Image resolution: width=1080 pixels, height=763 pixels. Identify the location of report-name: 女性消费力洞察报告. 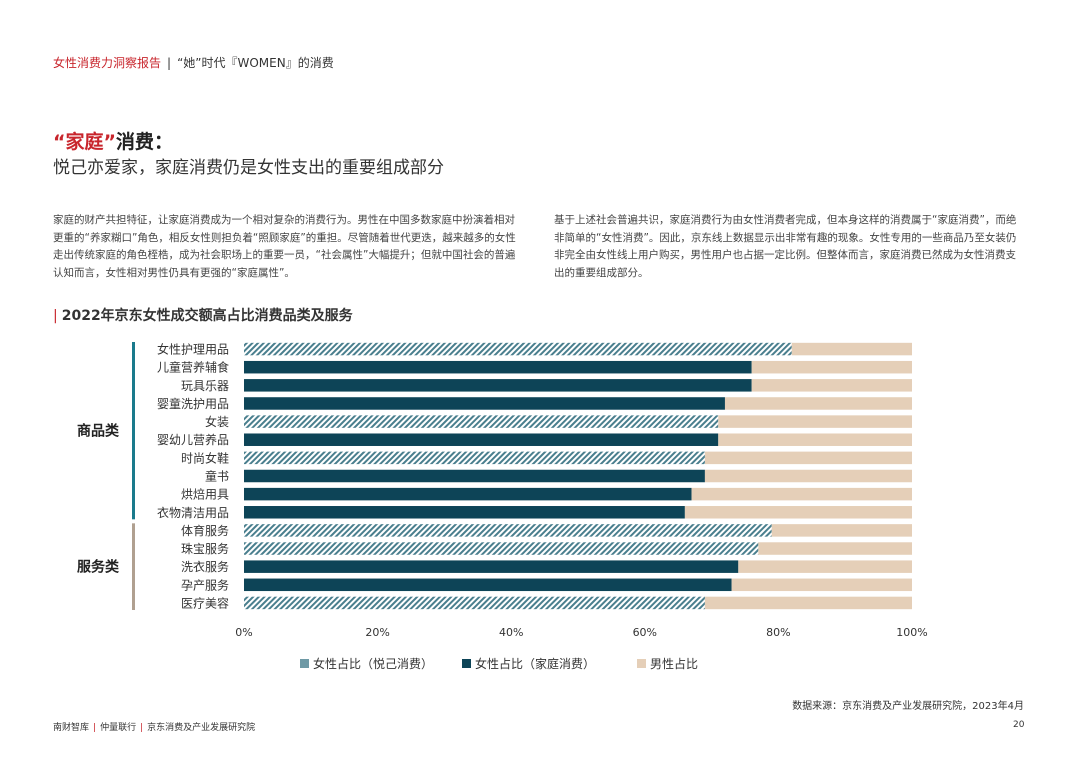
(107, 63).